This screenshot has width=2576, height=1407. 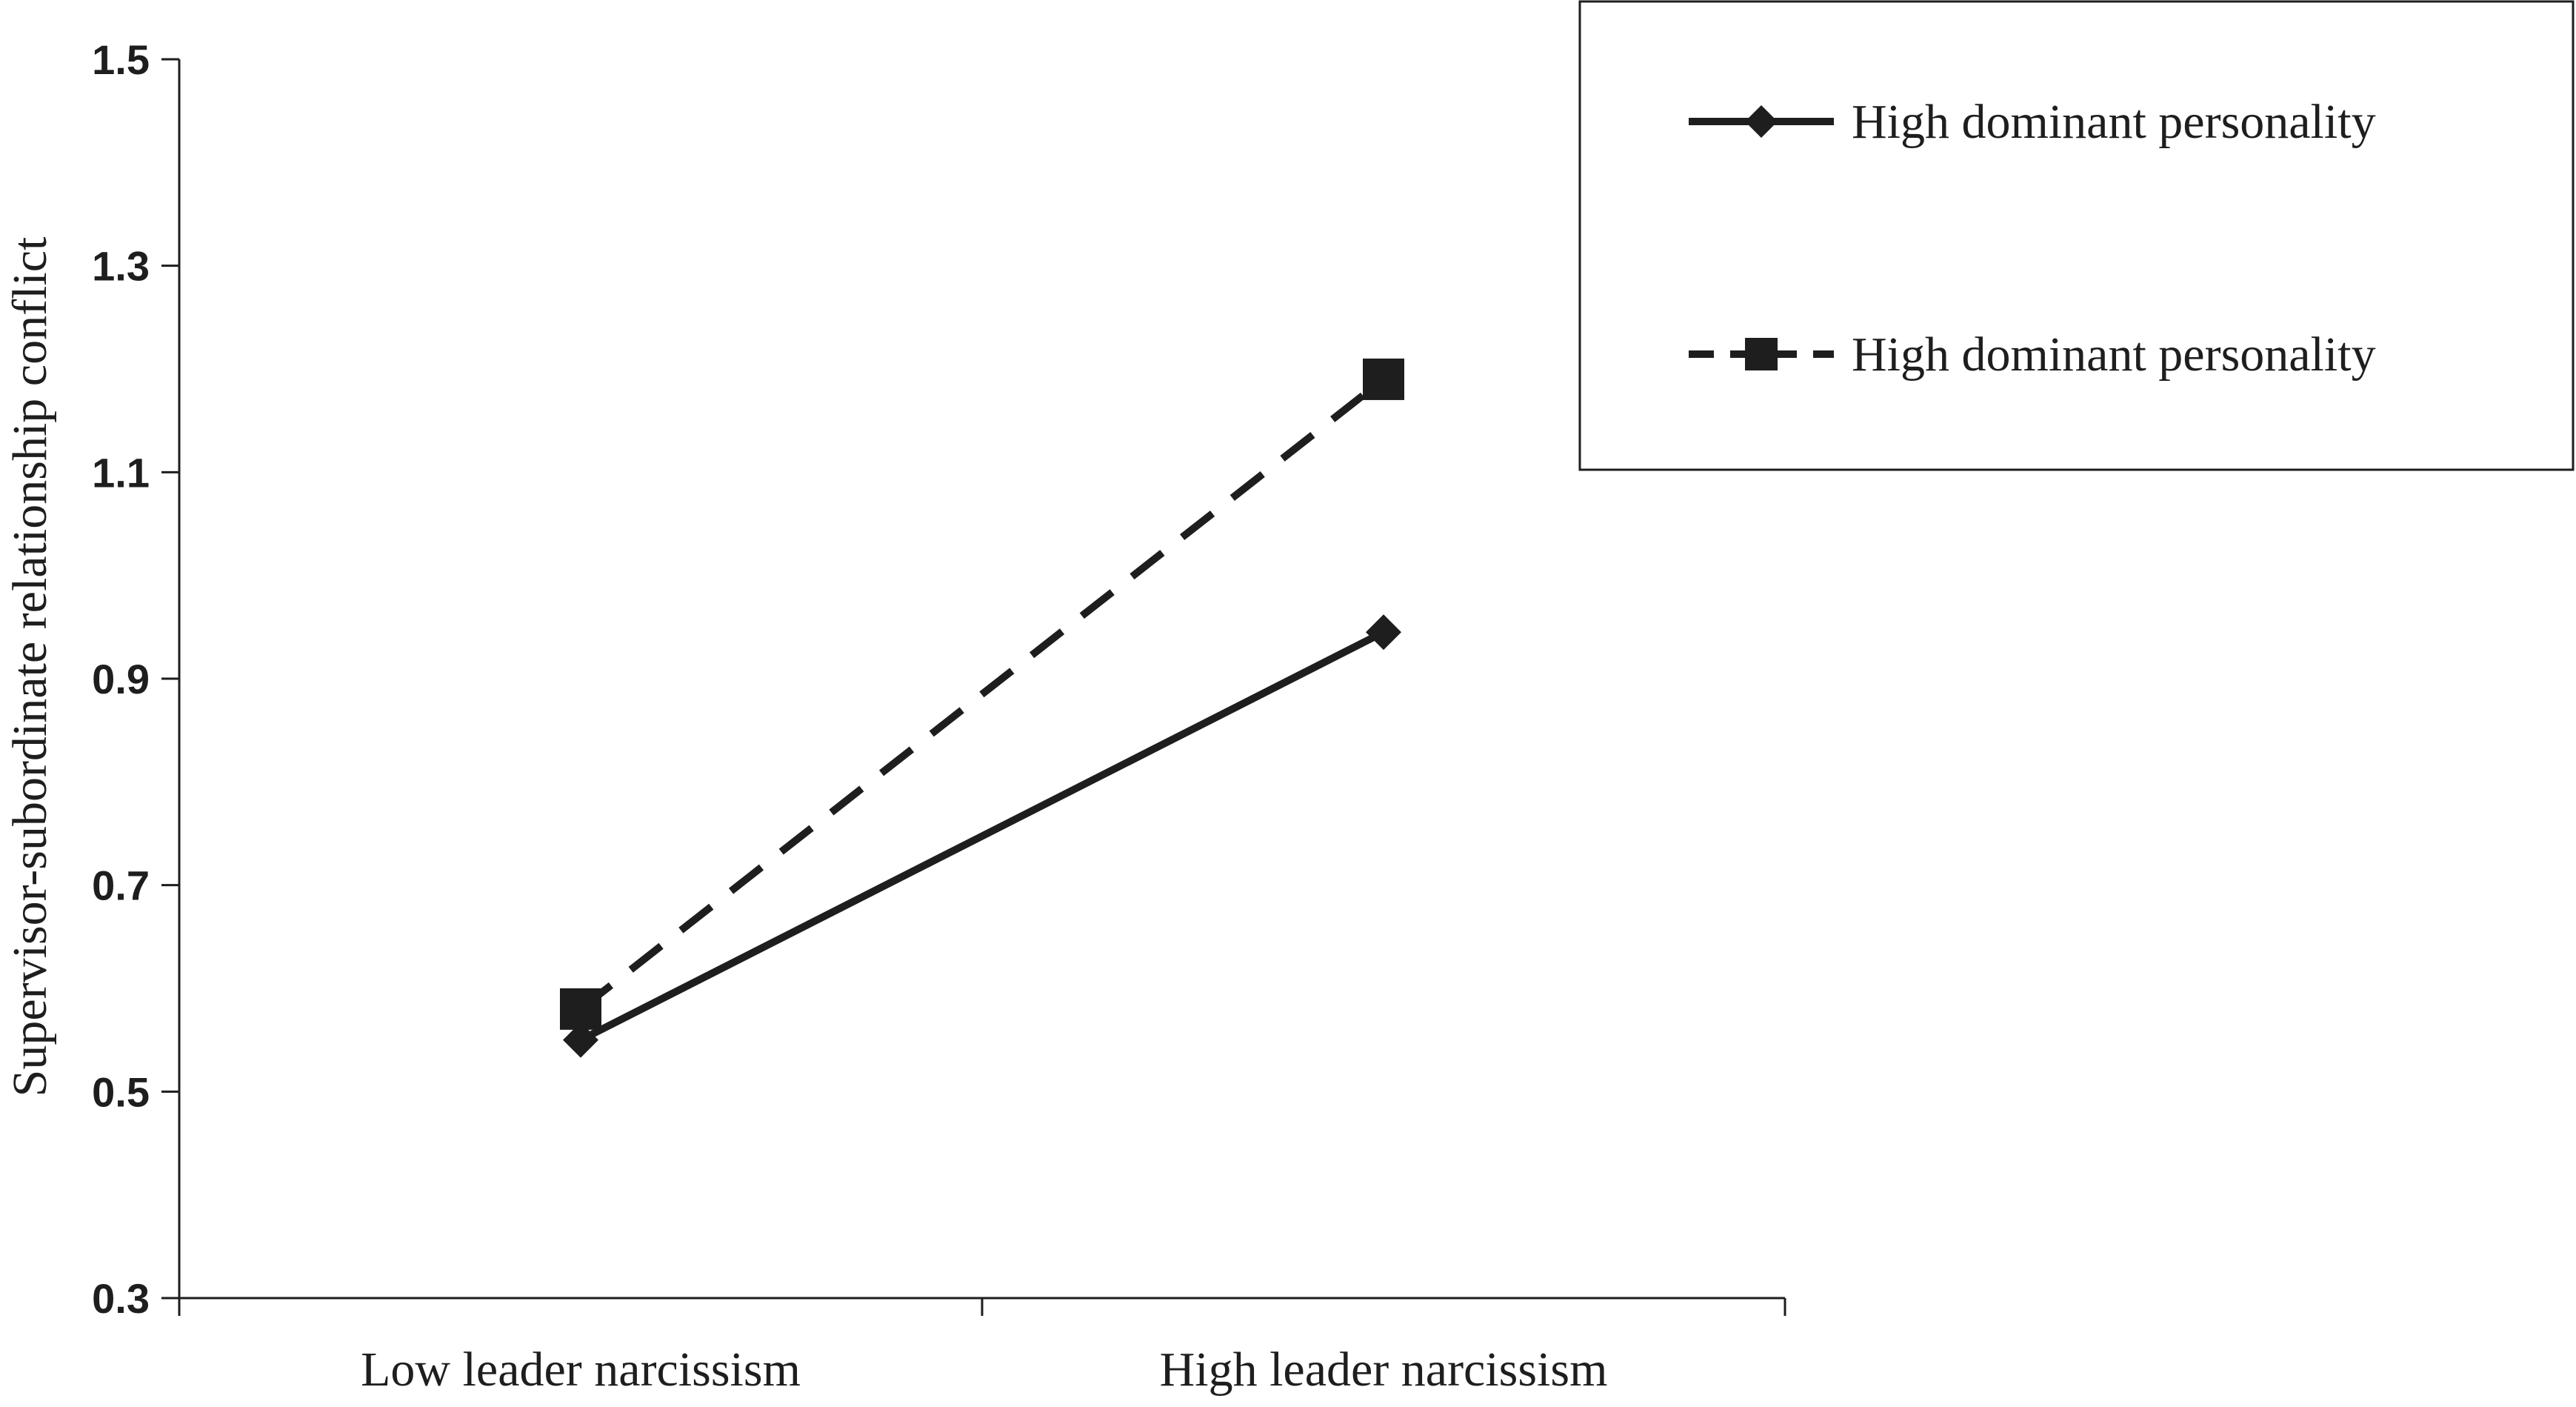 I want to click on y-tick-label: 0.7, so click(x=121, y=885).